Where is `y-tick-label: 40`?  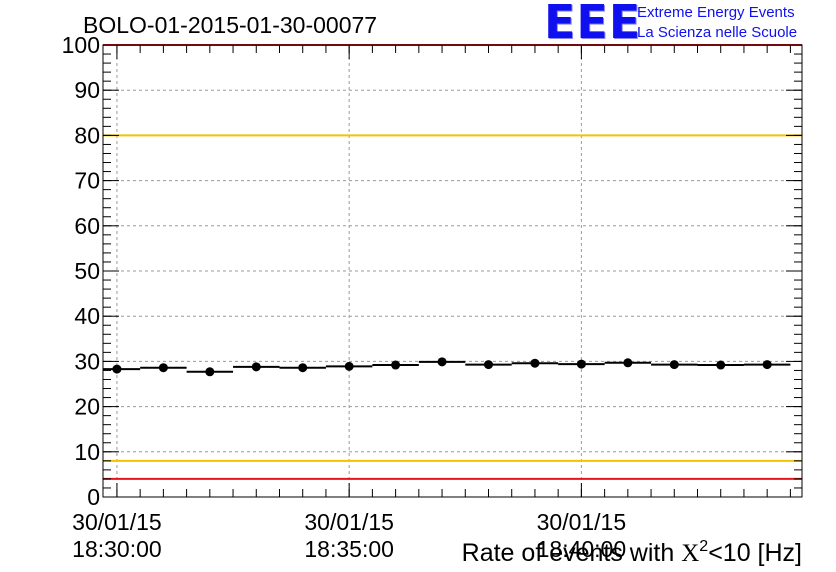 y-tick-label: 40 is located at coordinates (87, 316).